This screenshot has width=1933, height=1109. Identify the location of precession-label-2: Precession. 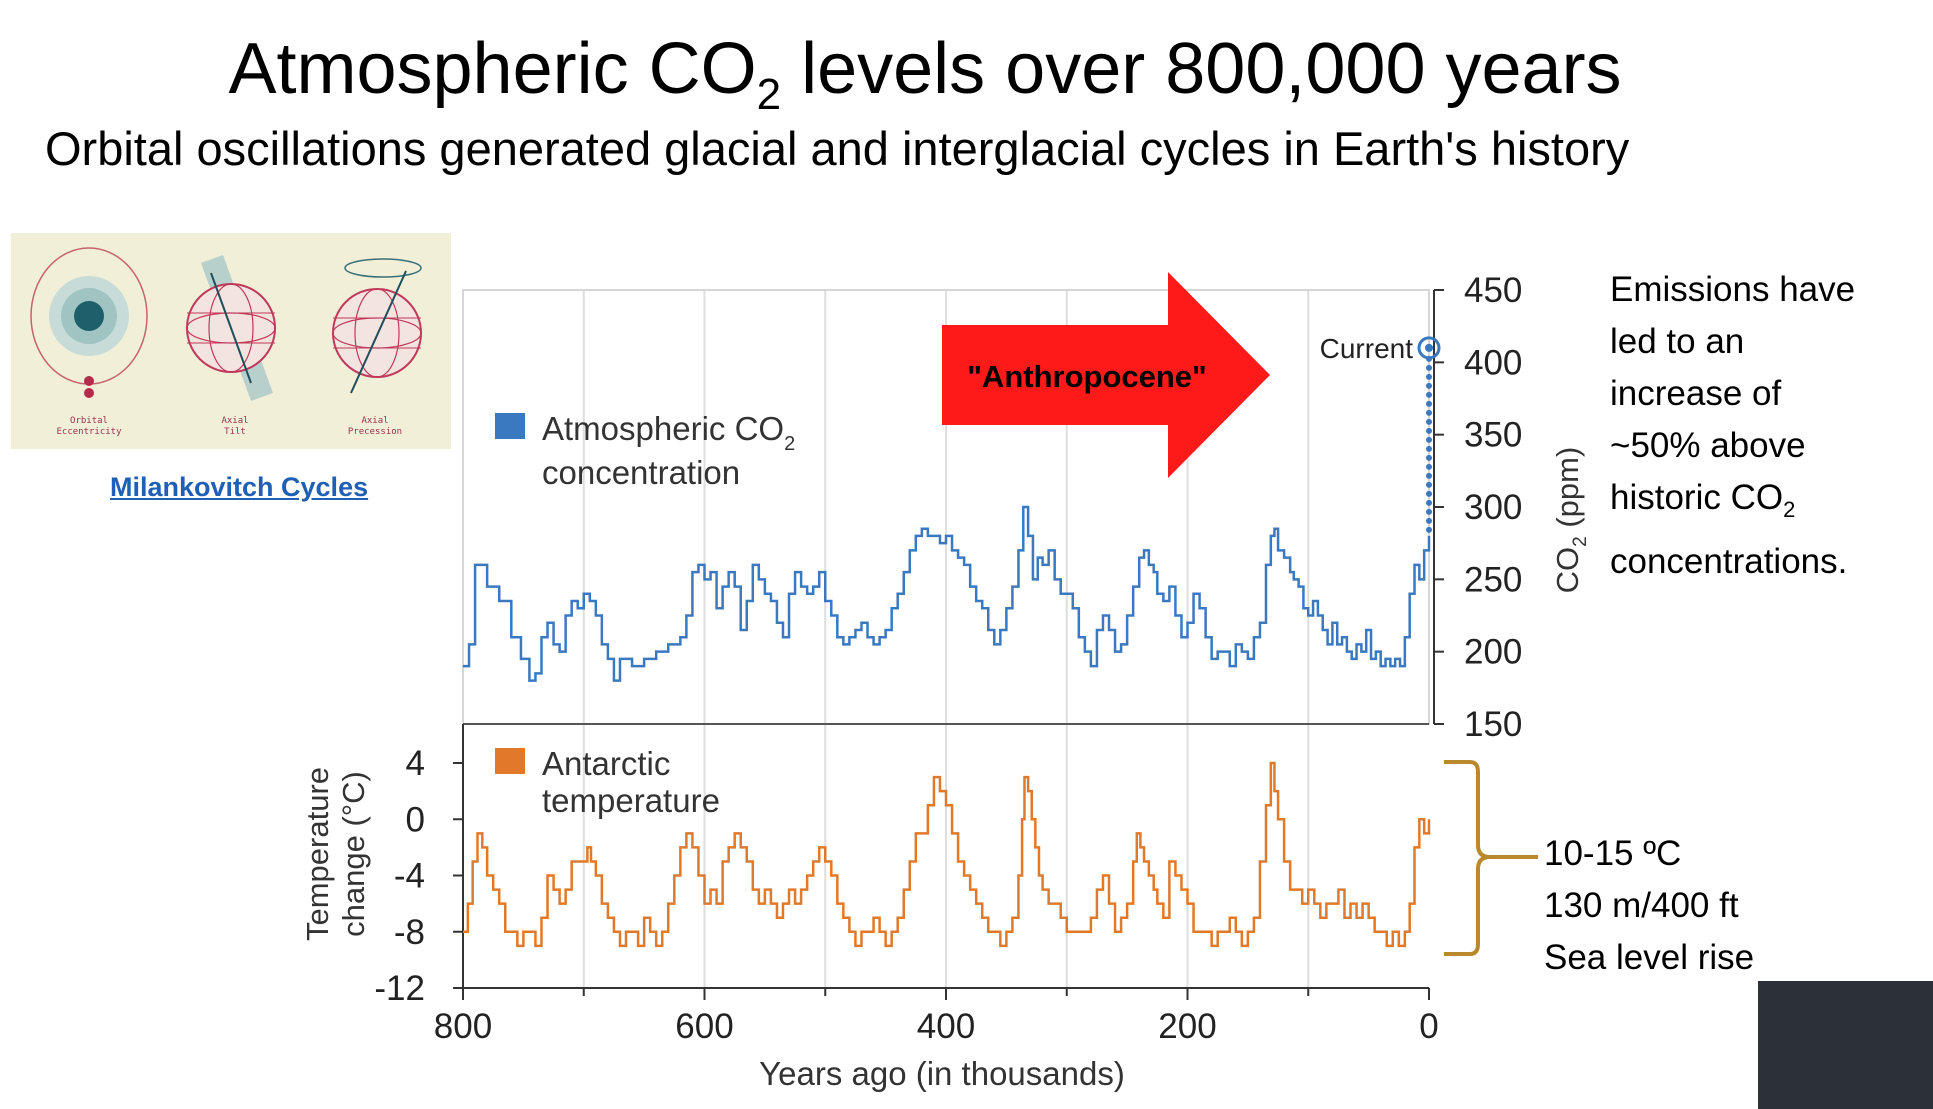
(375, 432).